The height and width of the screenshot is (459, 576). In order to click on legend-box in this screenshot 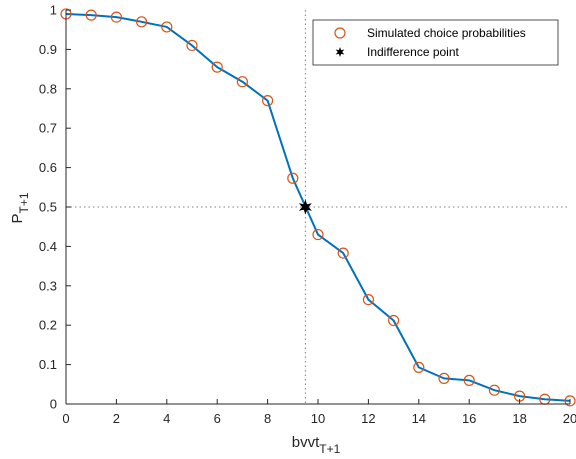, I will do `click(435, 42)`.